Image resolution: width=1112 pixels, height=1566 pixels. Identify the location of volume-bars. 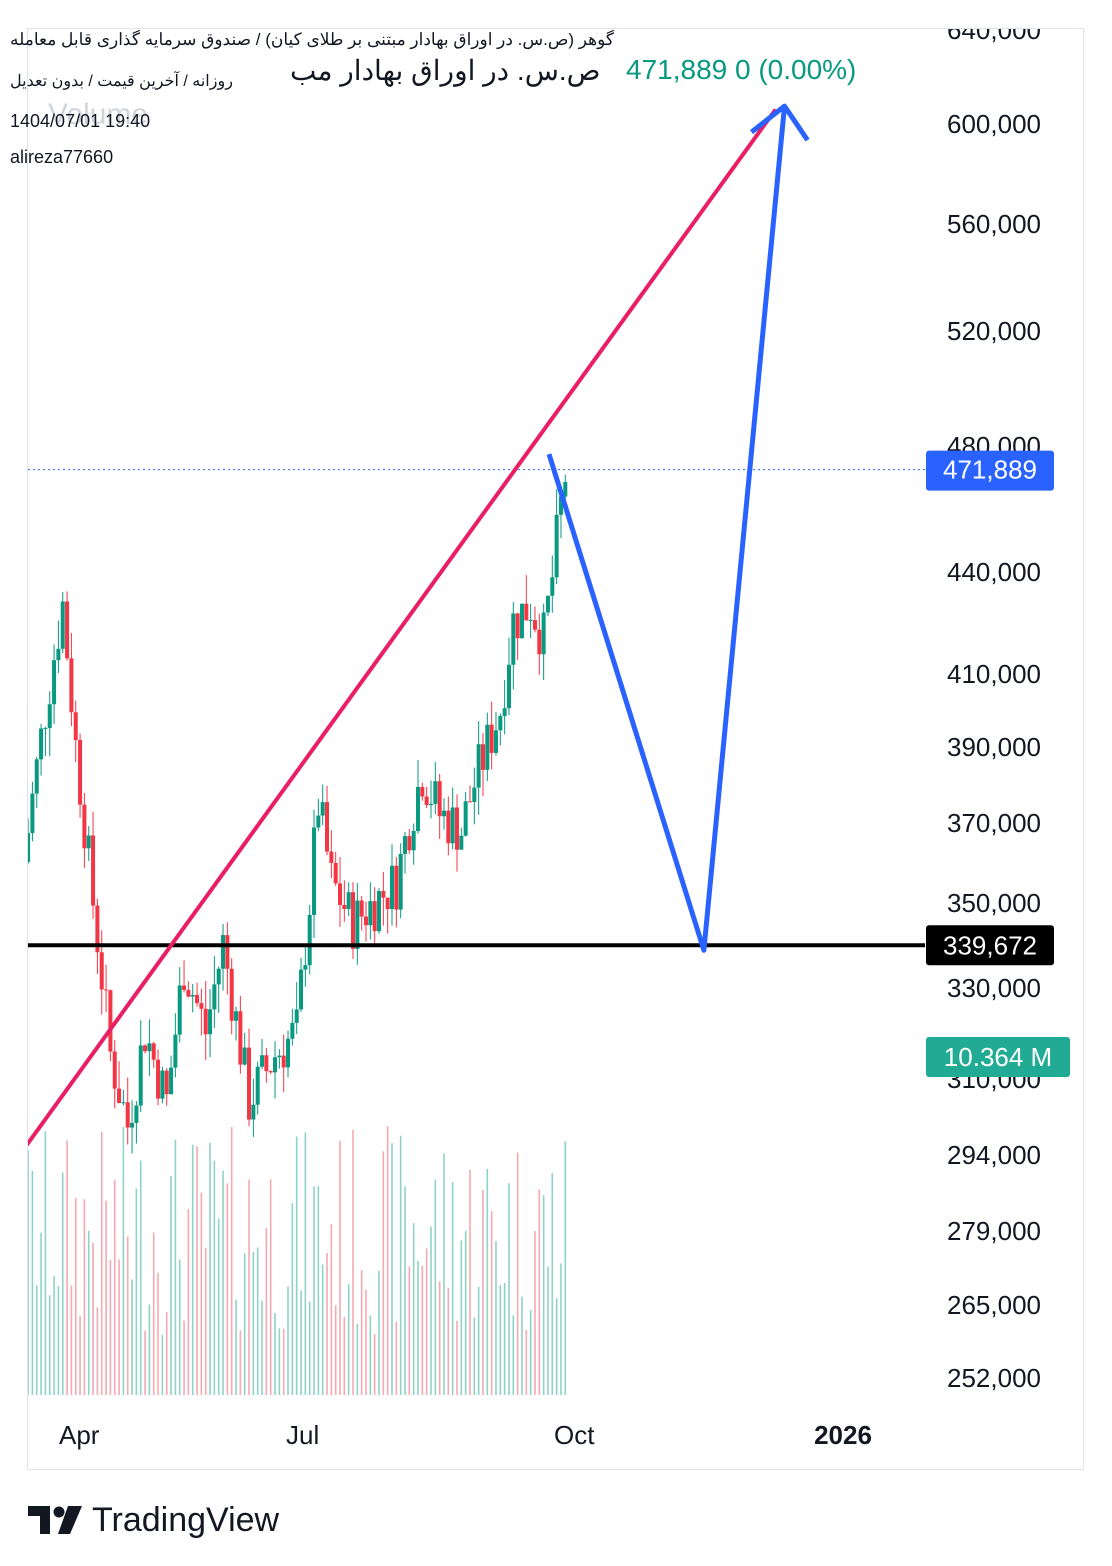
(297, 1260).